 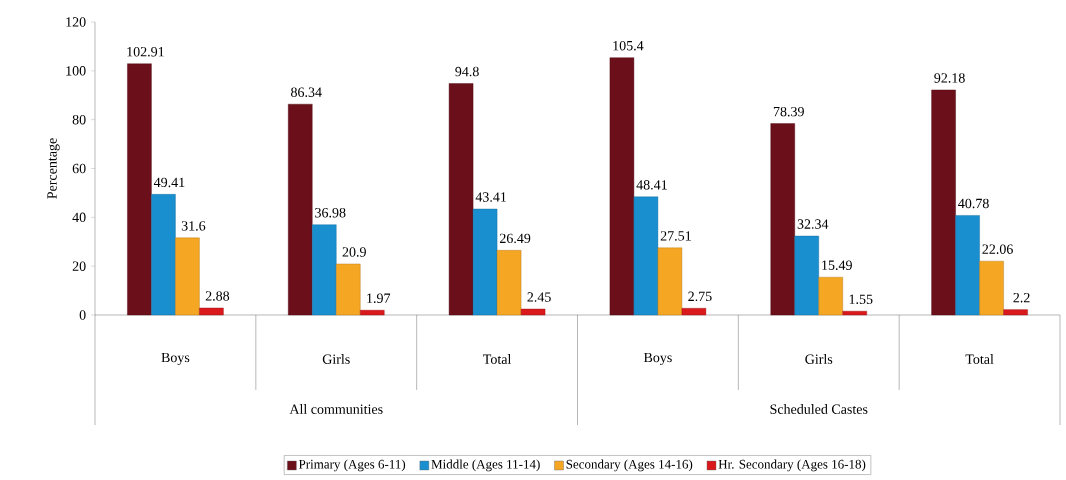 What do you see at coordinates (651, 185) in the screenshot?
I see `data-label: 48.41` at bounding box center [651, 185].